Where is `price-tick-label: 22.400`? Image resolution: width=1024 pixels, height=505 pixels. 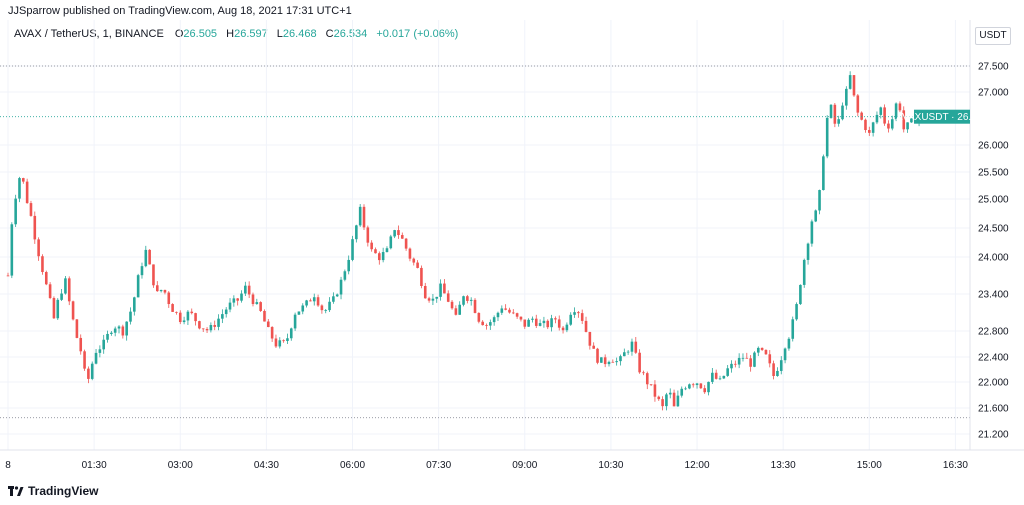
price-tick-label: 22.400 is located at coordinates (993, 358).